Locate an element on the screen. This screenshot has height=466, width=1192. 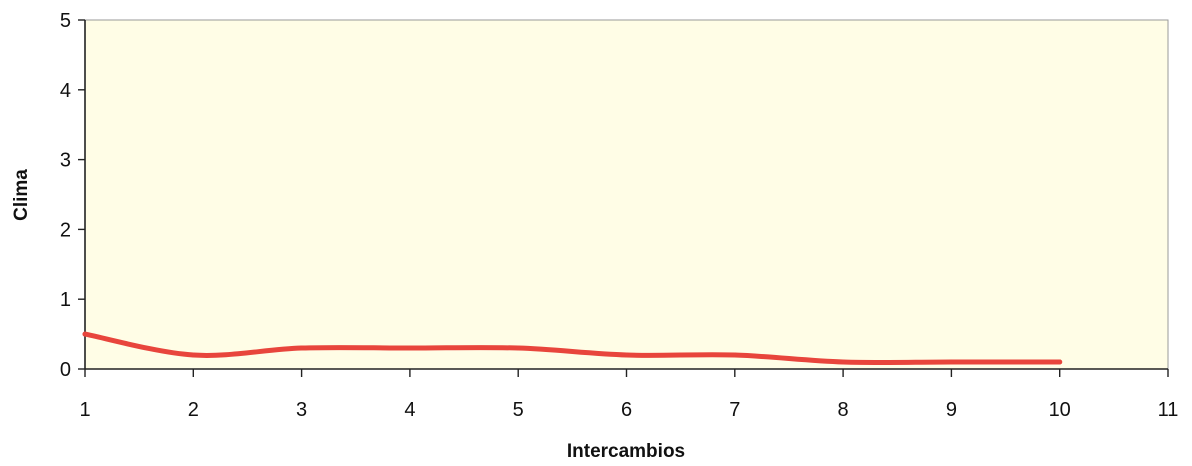
y-tick-label: 0 is located at coordinates (65, 370).